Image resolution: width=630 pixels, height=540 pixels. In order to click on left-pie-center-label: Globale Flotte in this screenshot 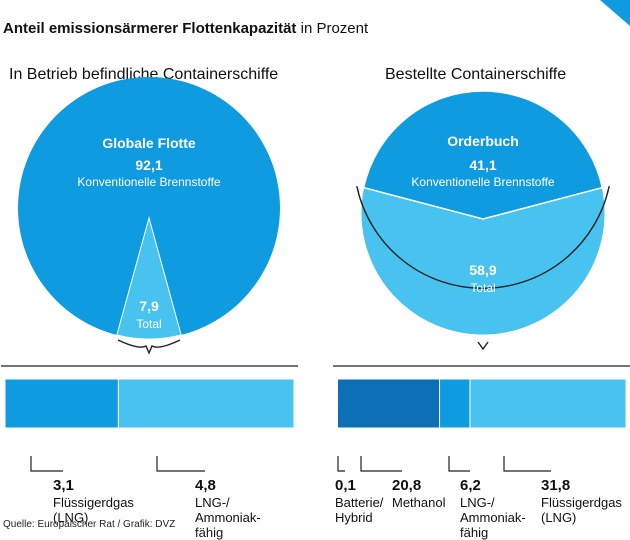, I will do `click(149, 143)`.